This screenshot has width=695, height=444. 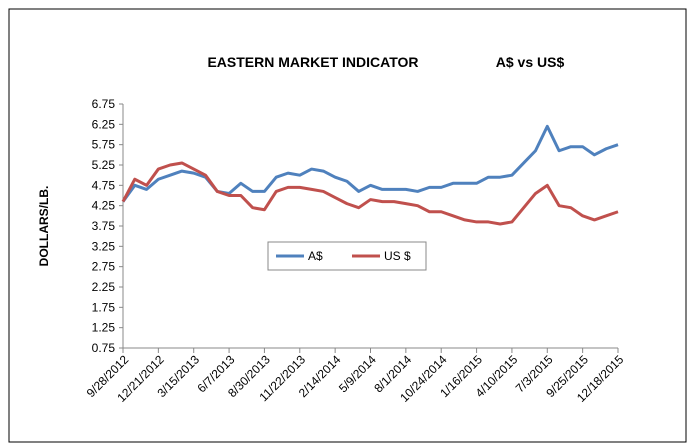 I want to click on legend: A$ US $, so click(x=347, y=256).